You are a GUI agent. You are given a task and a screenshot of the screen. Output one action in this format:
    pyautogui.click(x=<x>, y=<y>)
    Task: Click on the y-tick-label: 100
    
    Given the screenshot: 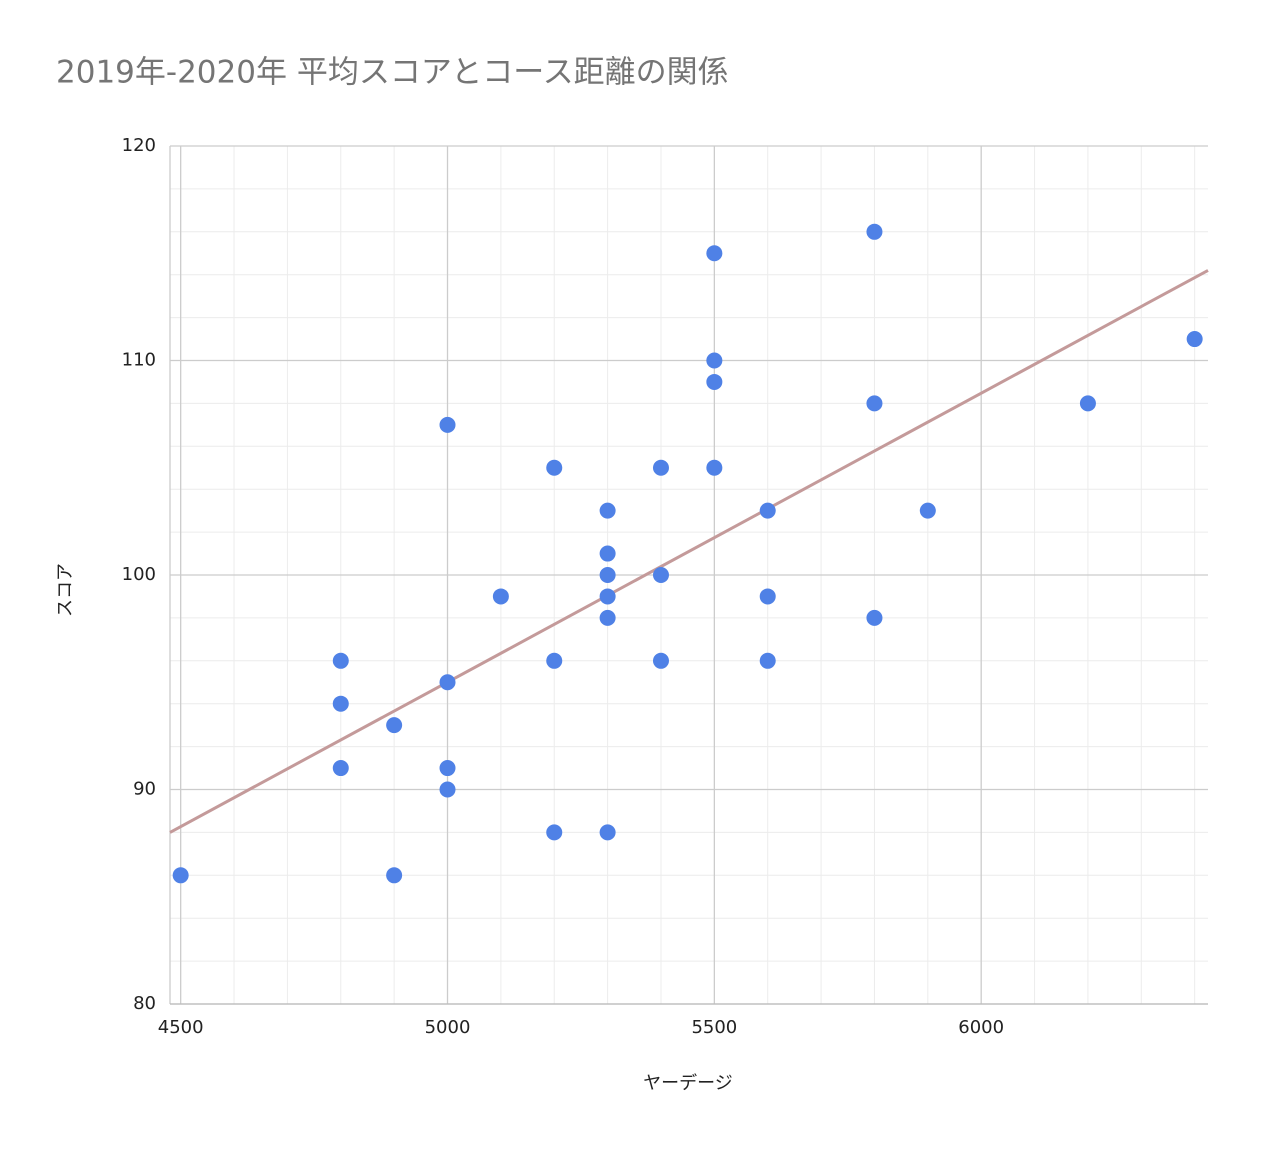 What is the action you would take?
    pyautogui.click(x=139, y=574)
    